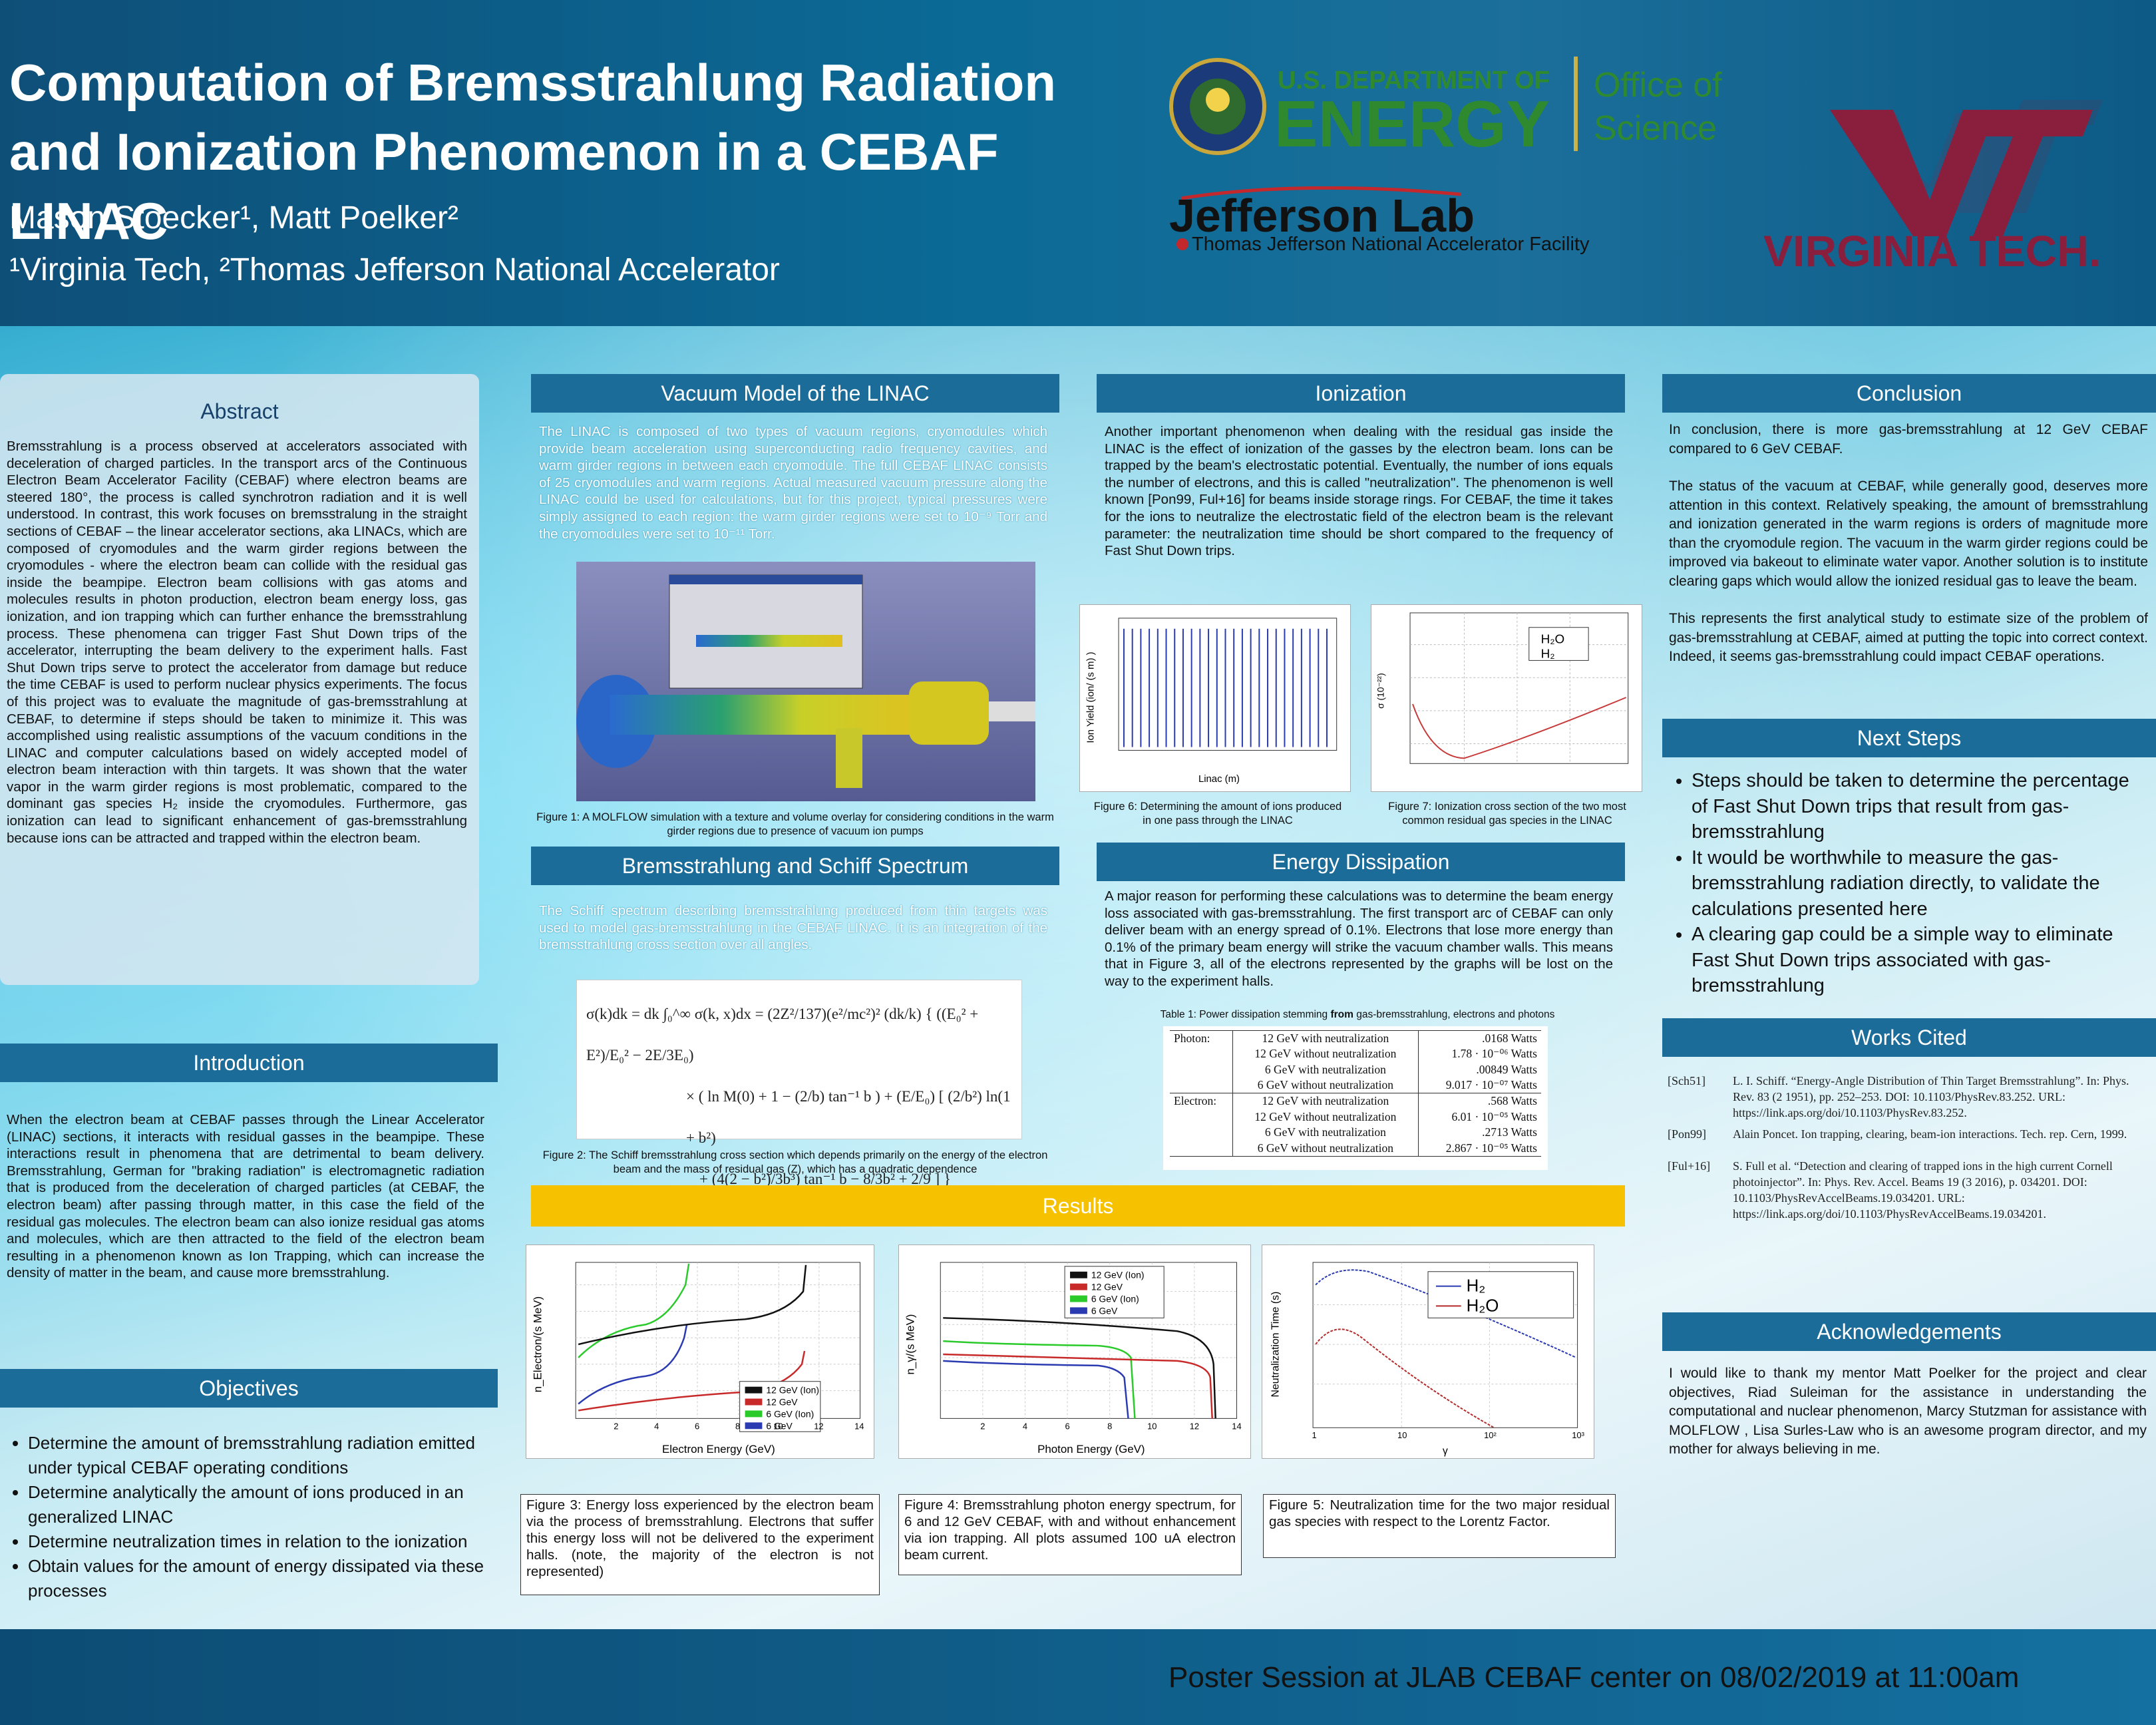 This screenshot has width=2156, height=1725. What do you see at coordinates (1445, 1451) in the screenshot?
I see `fig5-x-label: γ` at bounding box center [1445, 1451].